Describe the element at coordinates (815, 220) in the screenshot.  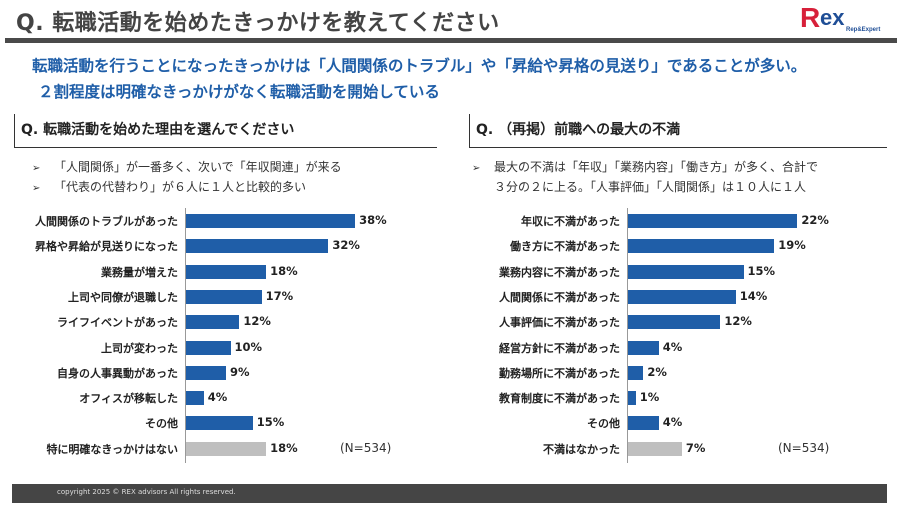
I see `data-label: 22%` at that location.